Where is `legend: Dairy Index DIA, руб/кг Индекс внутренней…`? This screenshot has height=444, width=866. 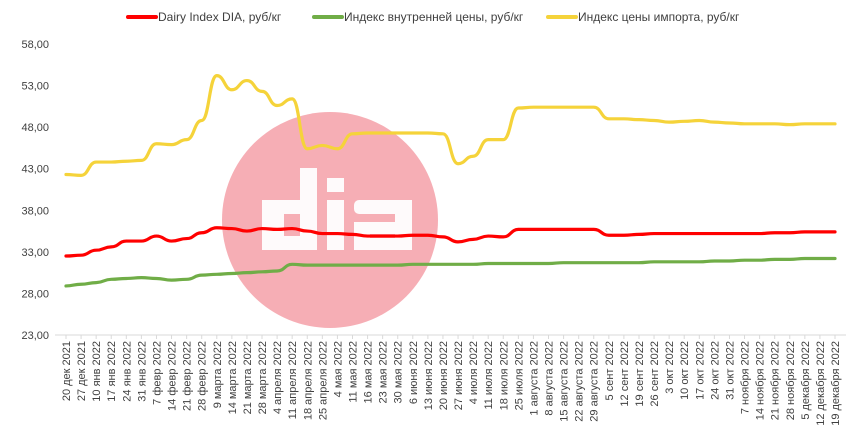
legend: Dairy Index DIA, руб/кг Индекс внутренней… is located at coordinates (433, 17).